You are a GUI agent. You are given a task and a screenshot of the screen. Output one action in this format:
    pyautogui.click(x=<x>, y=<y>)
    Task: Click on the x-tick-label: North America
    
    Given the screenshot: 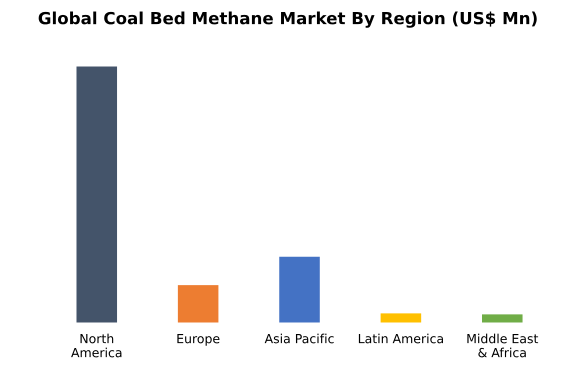 What is the action you would take?
    pyautogui.click(x=96, y=346)
    